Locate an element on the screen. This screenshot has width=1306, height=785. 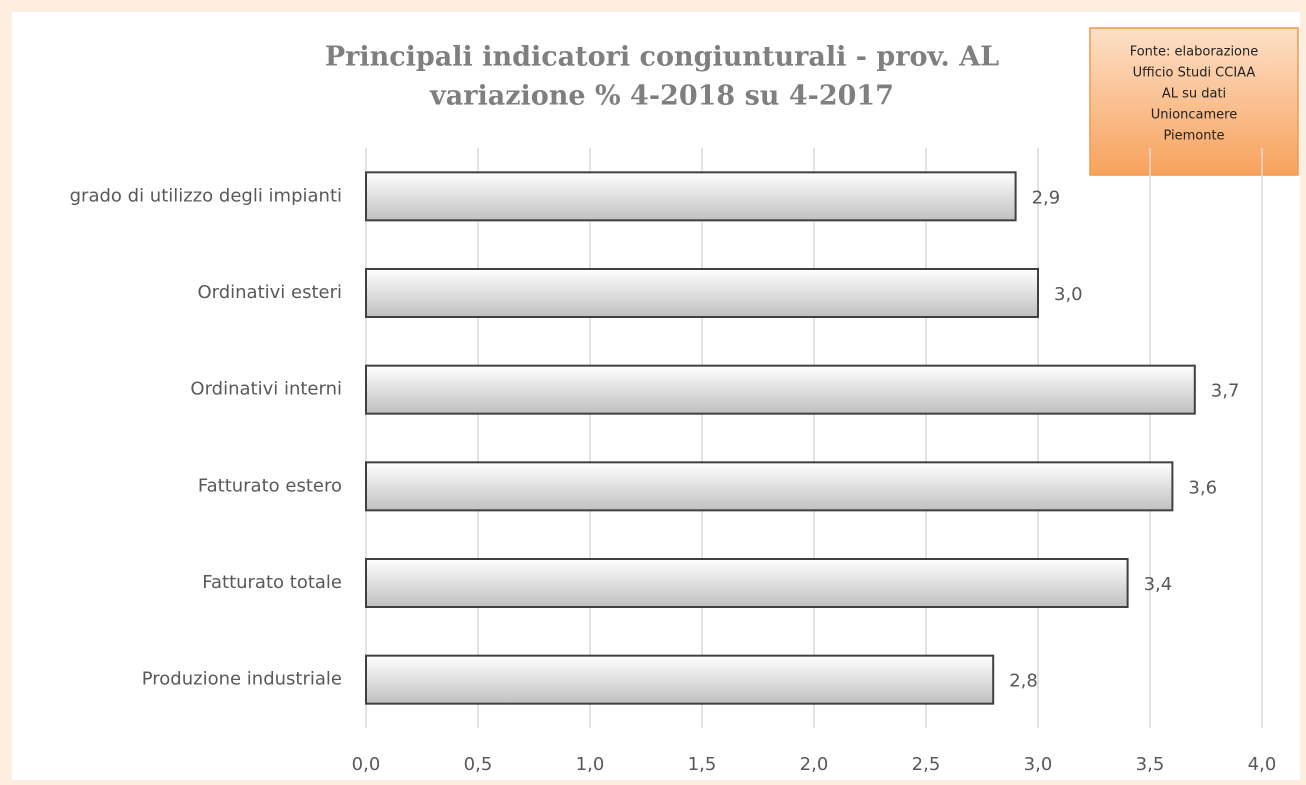
annotation-box is located at coordinates (1194, 101).